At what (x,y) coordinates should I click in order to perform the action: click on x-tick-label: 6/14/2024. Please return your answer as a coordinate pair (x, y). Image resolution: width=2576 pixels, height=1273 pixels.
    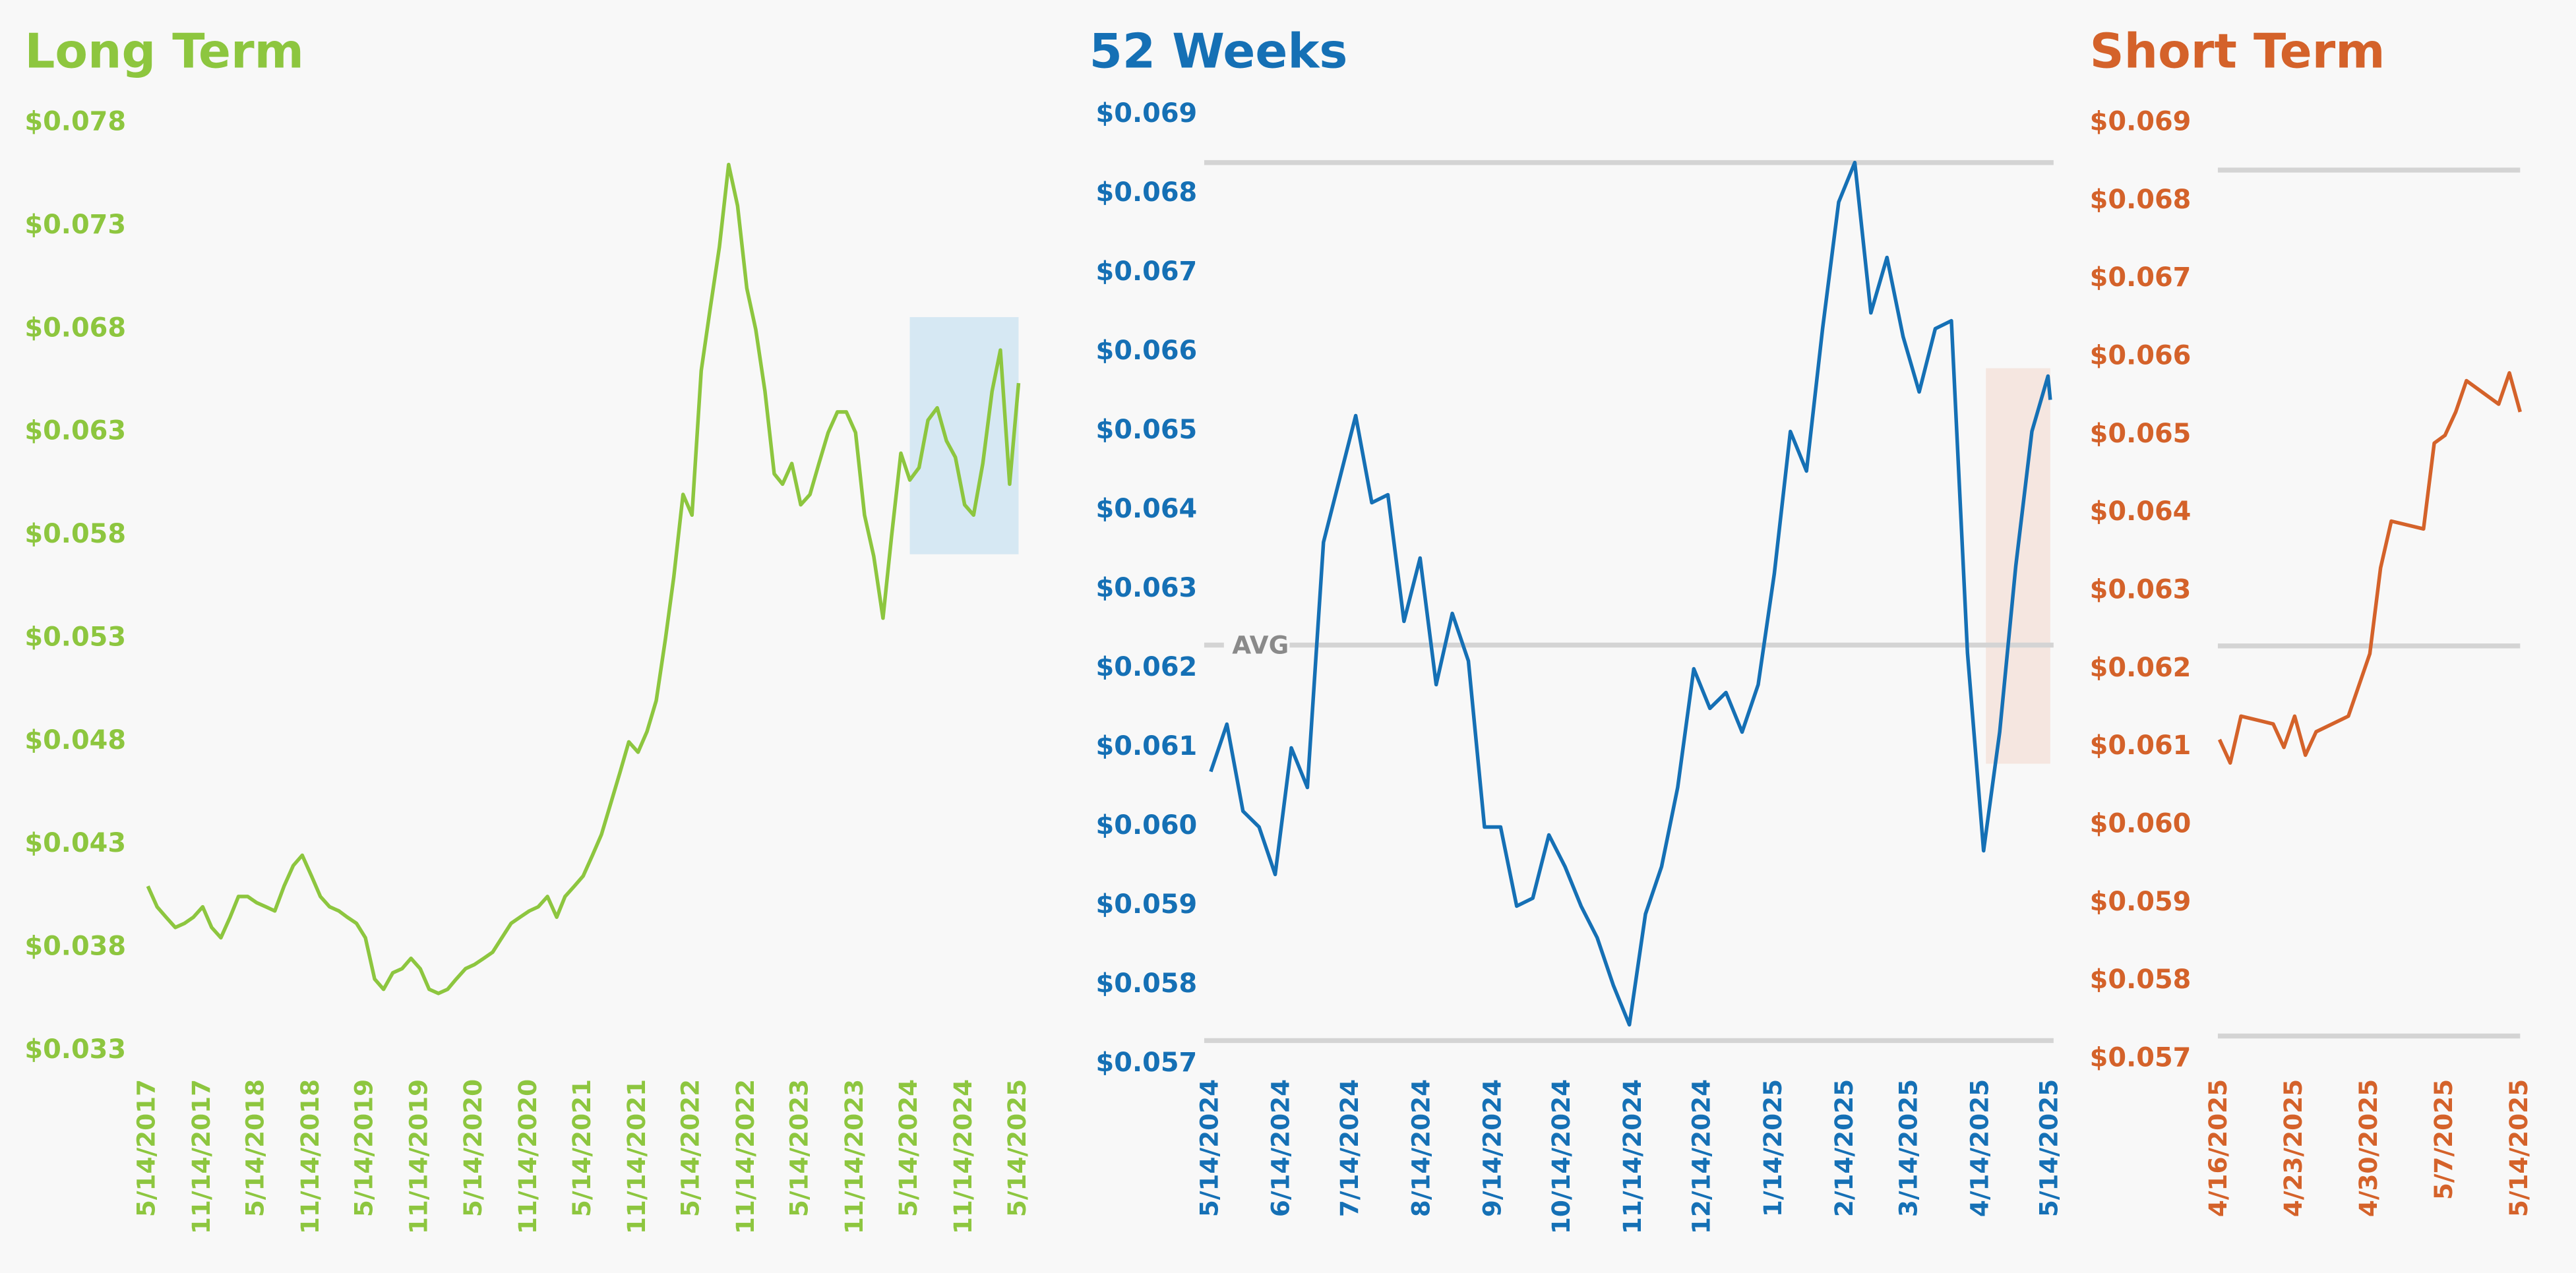
    Looking at the image, I should click on (1280, 1148).